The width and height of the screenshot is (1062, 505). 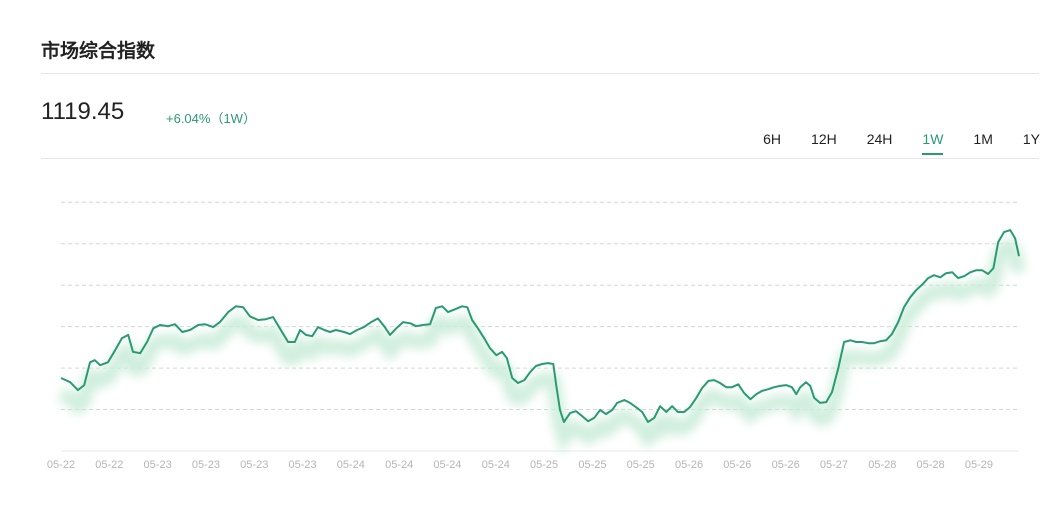 What do you see at coordinates (772, 139) in the screenshot?
I see `range-tab: 6H` at bounding box center [772, 139].